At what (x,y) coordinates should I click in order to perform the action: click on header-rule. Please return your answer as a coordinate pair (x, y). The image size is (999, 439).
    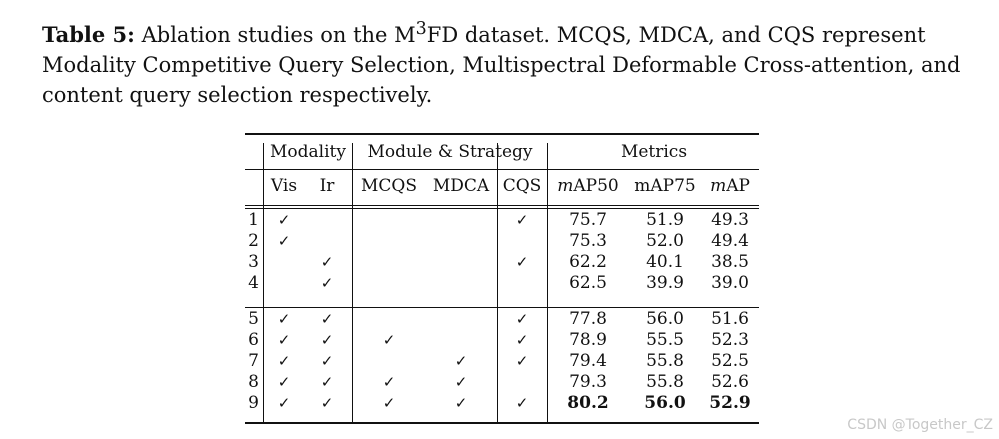
    Looking at the image, I should click on (502, 205).